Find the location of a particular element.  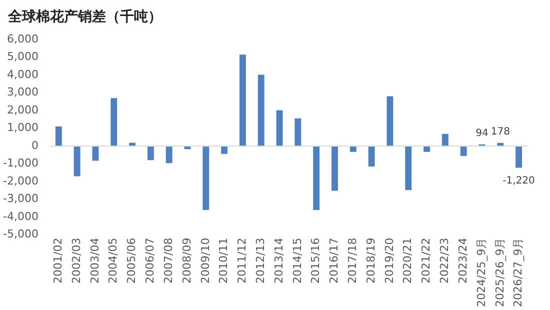

y-tick-label: 0 is located at coordinates (34, 145).